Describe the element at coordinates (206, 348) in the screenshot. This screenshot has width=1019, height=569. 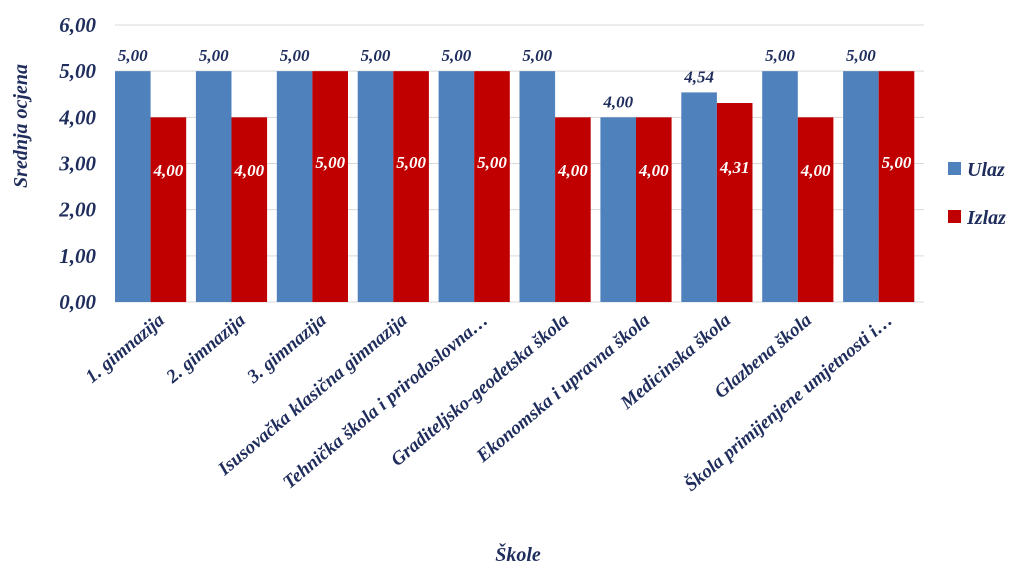
I see `x-category-label: 2. gimnazija` at that location.